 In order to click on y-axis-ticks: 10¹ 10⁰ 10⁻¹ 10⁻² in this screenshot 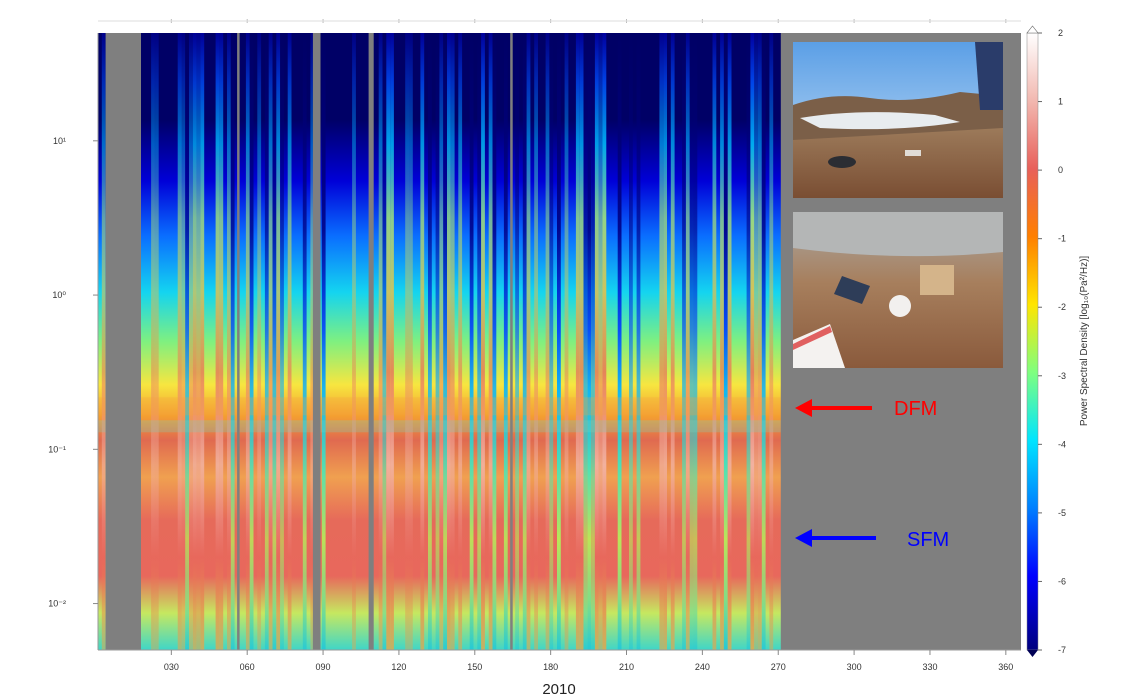, I will do `click(73, 372)`.